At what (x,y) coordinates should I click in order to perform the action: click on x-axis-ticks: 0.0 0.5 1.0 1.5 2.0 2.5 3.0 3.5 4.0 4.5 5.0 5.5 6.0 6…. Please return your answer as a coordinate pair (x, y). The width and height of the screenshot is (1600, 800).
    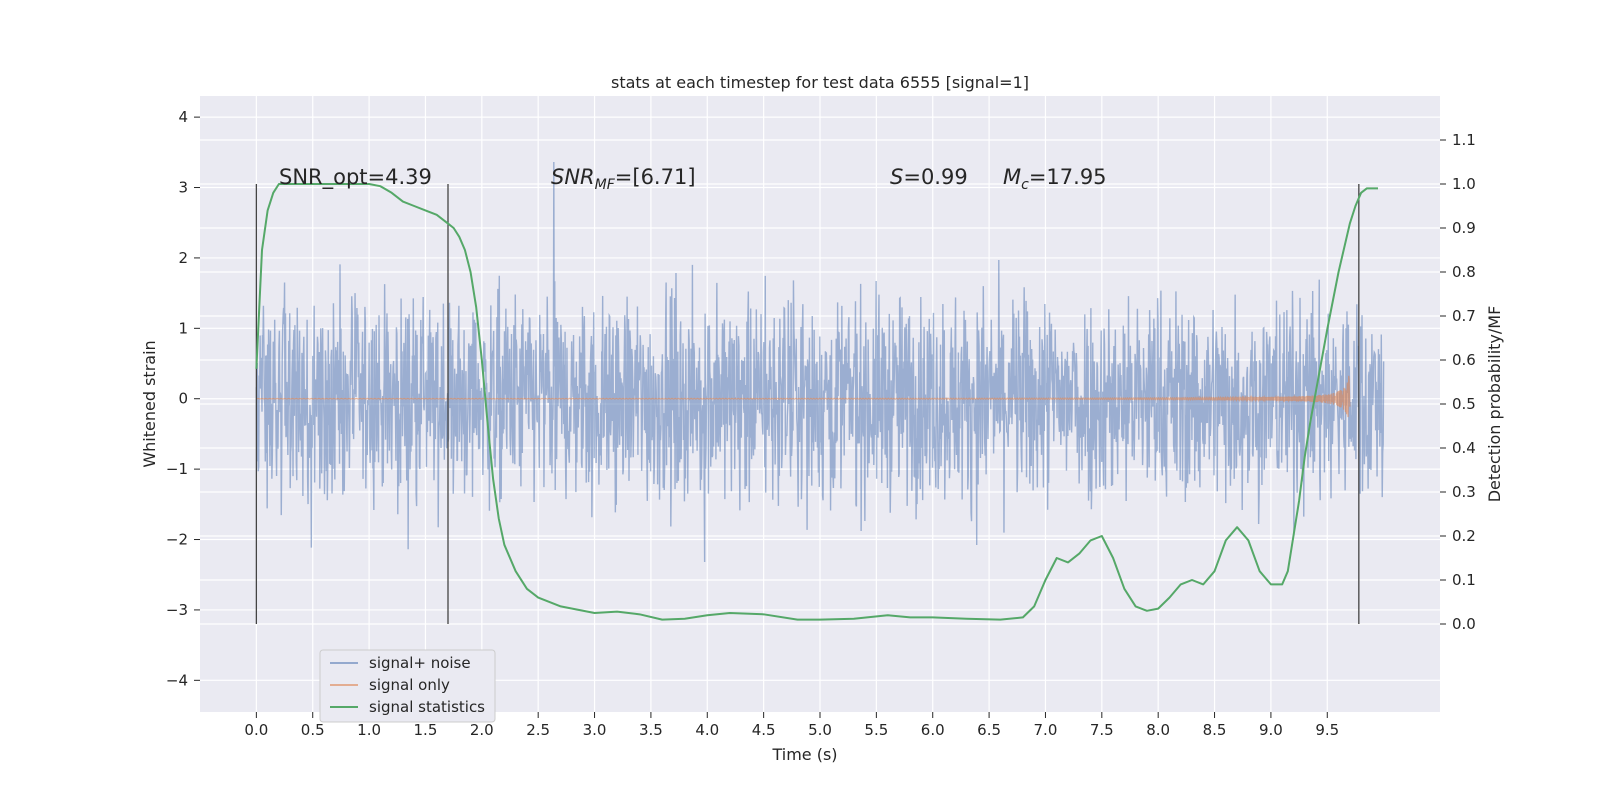
    Looking at the image, I should click on (791, 725).